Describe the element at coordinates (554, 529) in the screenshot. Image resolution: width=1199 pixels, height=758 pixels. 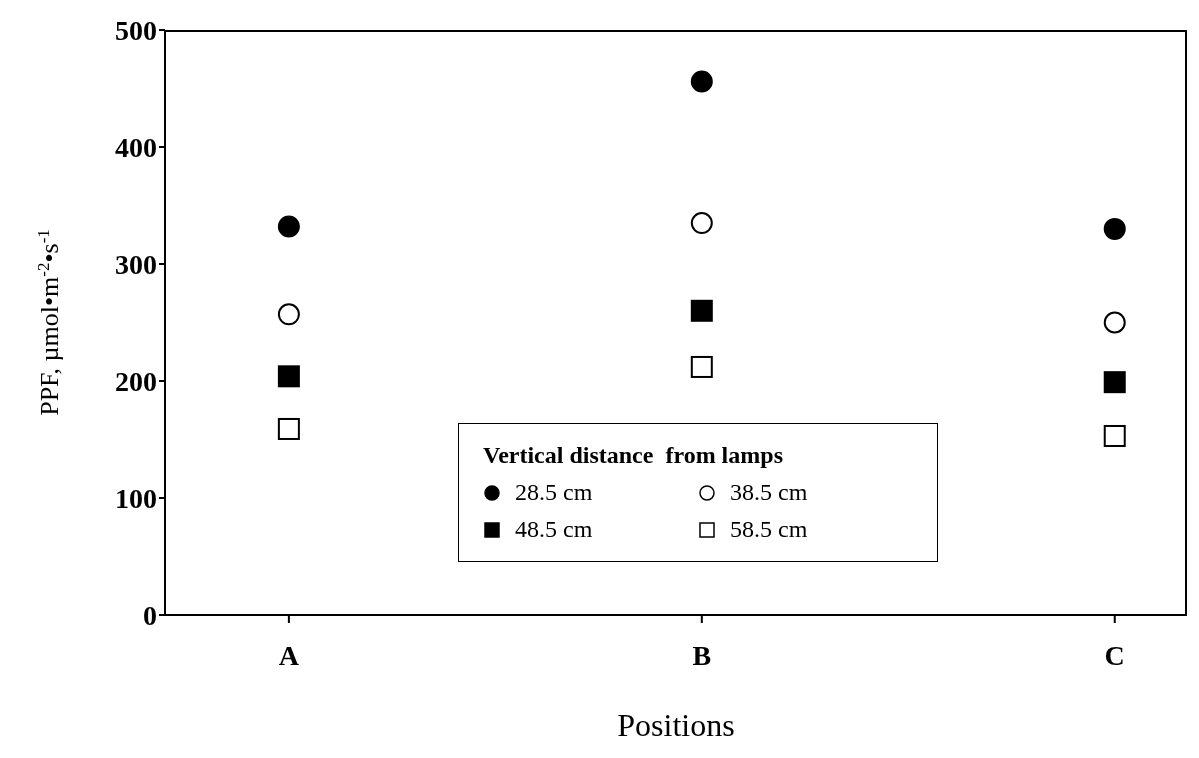
I see `legend-label: 48.5 cm` at that location.